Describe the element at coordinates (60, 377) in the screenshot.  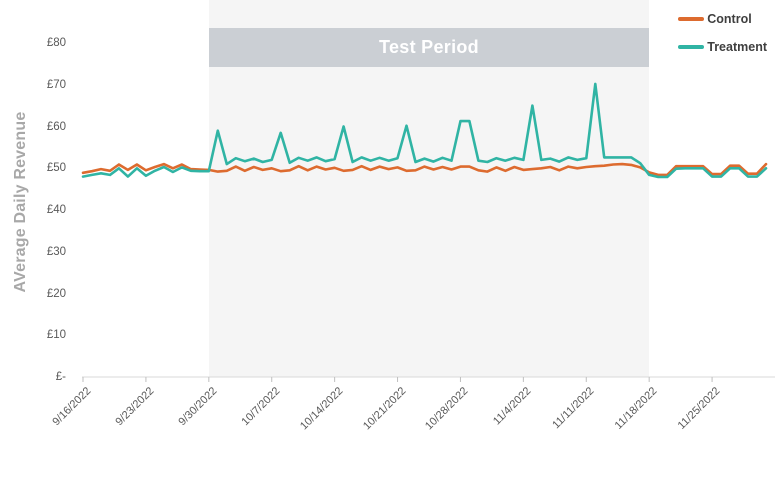
I see `y-tick-label: £-` at that location.